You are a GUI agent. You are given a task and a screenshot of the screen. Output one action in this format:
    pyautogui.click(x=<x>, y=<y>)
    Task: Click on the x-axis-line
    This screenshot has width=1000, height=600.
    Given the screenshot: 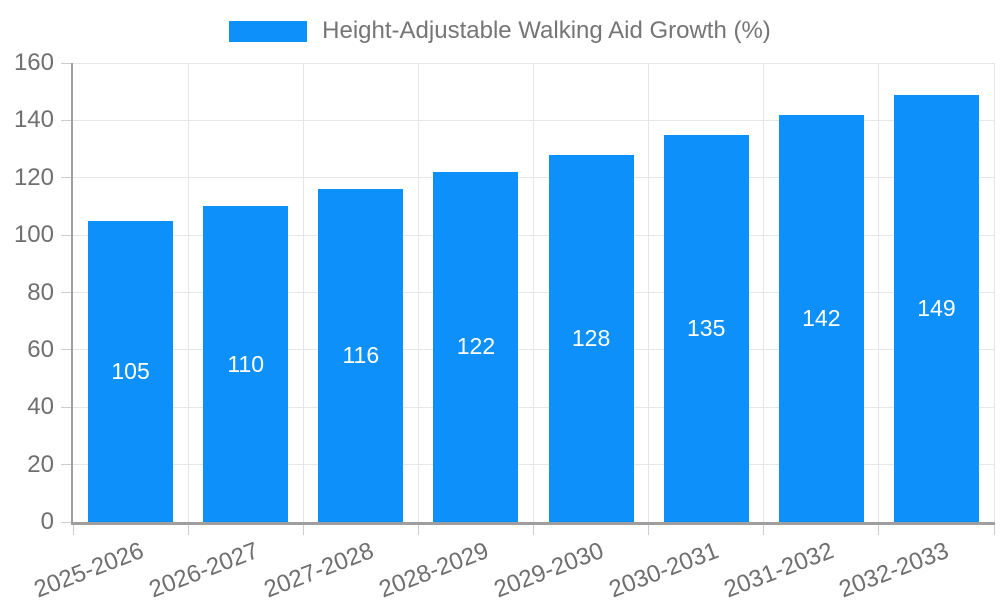 What is the action you would take?
    pyautogui.click(x=533, y=523)
    